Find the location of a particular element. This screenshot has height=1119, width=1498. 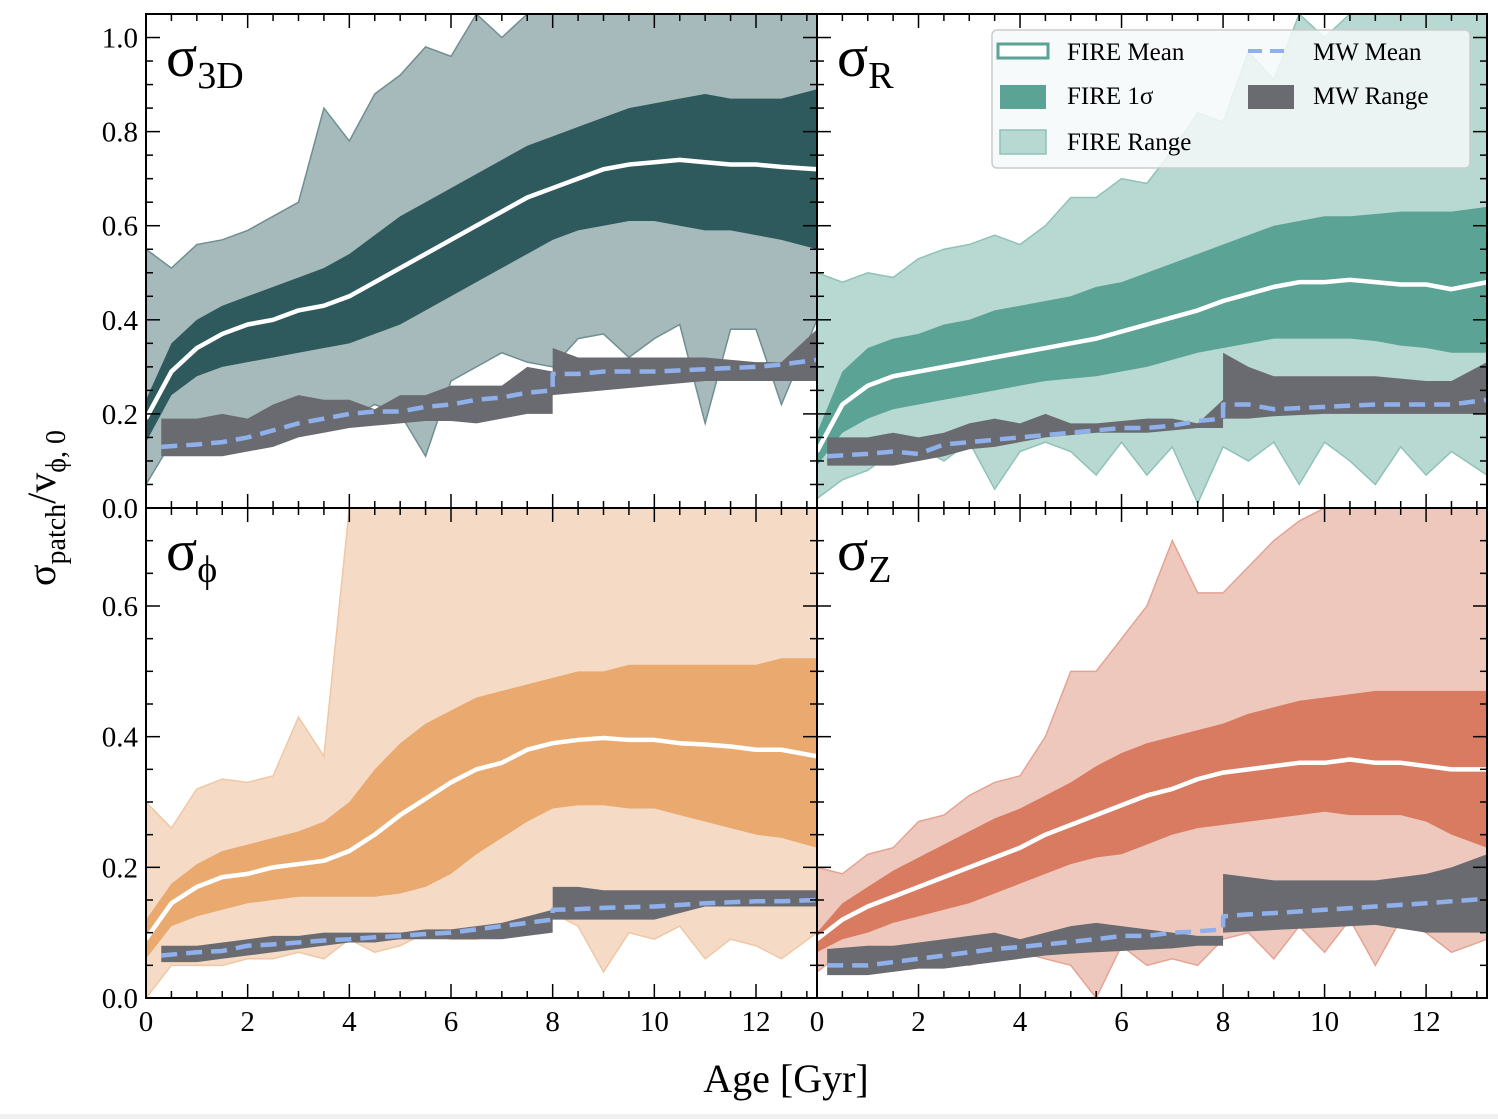

legend-swatch-fire-mean is located at coordinates (1023, 51).